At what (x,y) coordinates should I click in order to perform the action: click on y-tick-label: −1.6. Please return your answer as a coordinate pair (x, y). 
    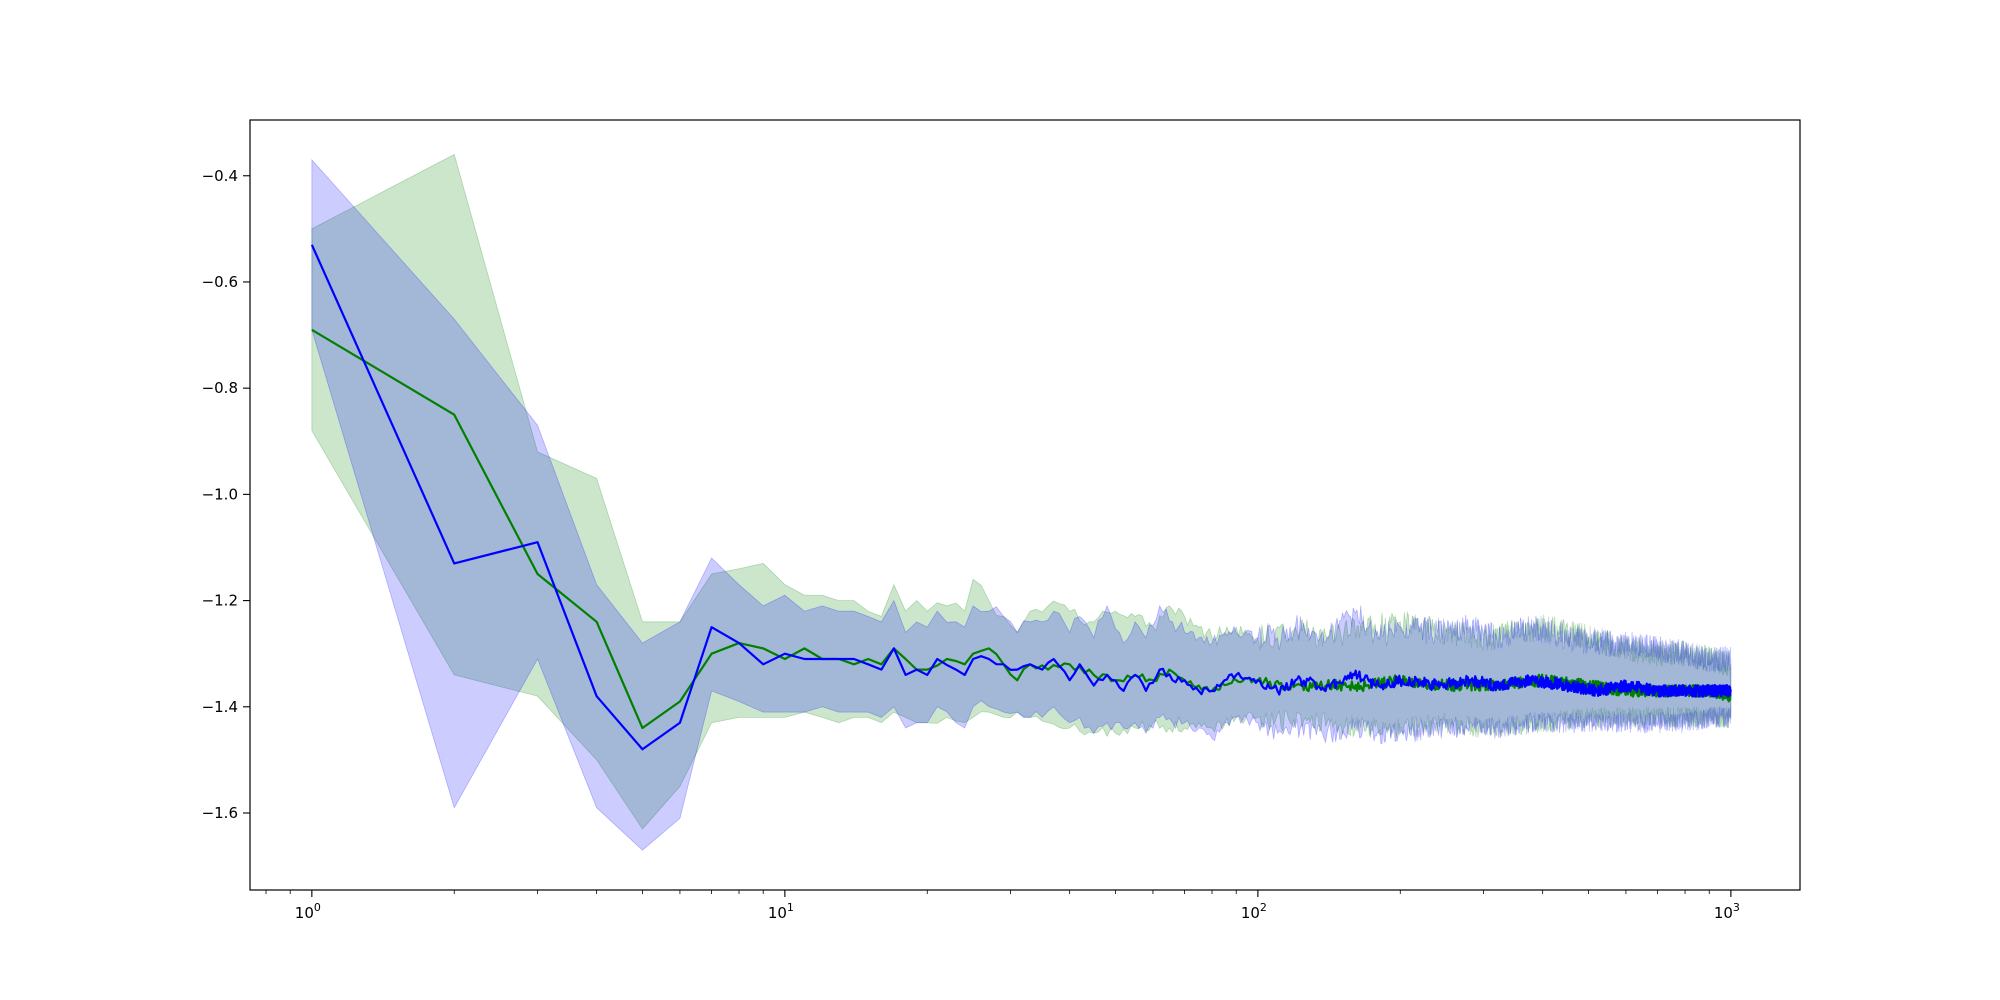
    Looking at the image, I should click on (220, 813).